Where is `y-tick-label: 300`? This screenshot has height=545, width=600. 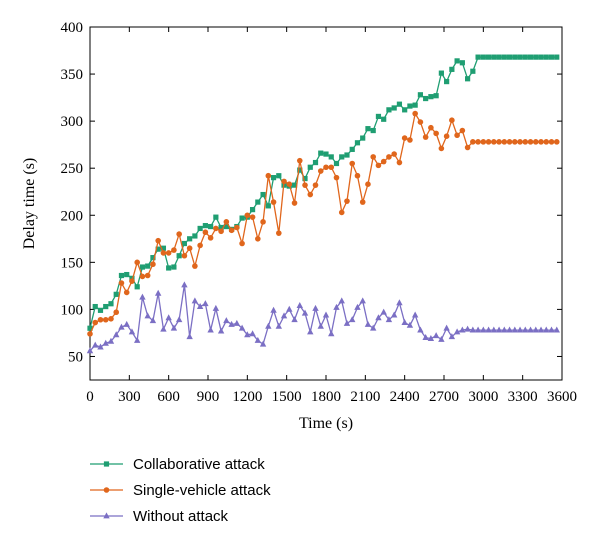
y-tick-label: 300 is located at coordinates (72, 122).